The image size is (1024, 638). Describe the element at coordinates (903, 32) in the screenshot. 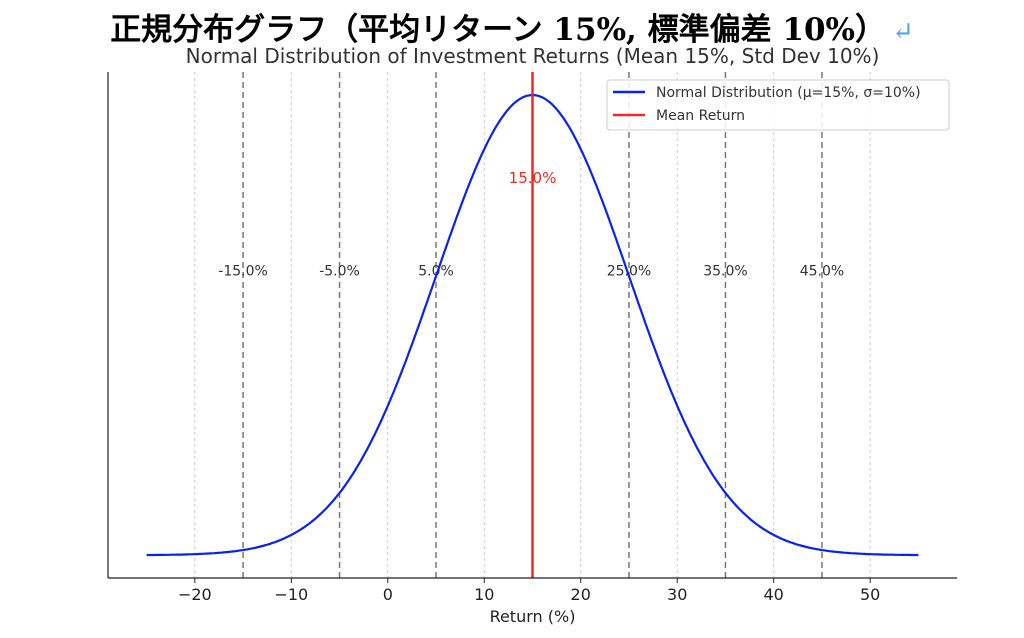

I see `return-arrow-icon: ↵` at that location.